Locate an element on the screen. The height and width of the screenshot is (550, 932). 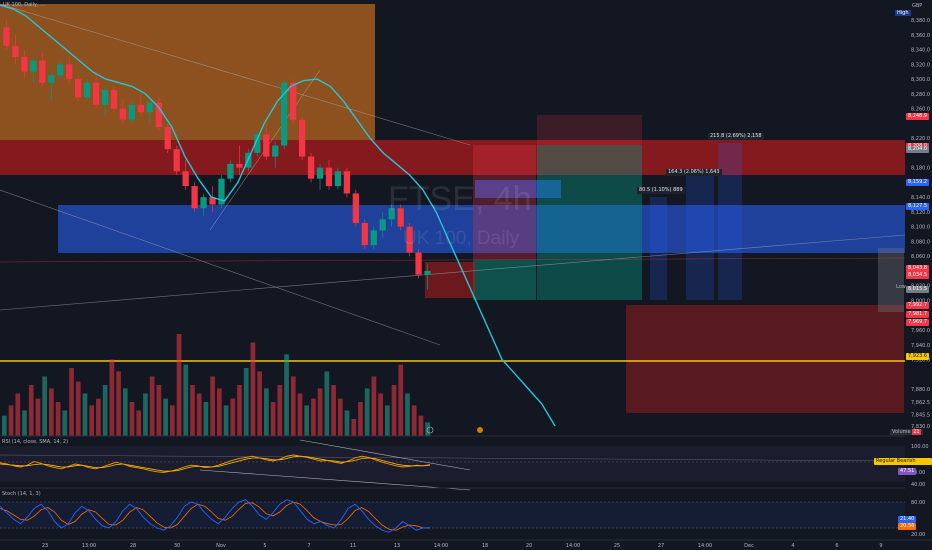
stoch-band is located at coordinates (452, 515).